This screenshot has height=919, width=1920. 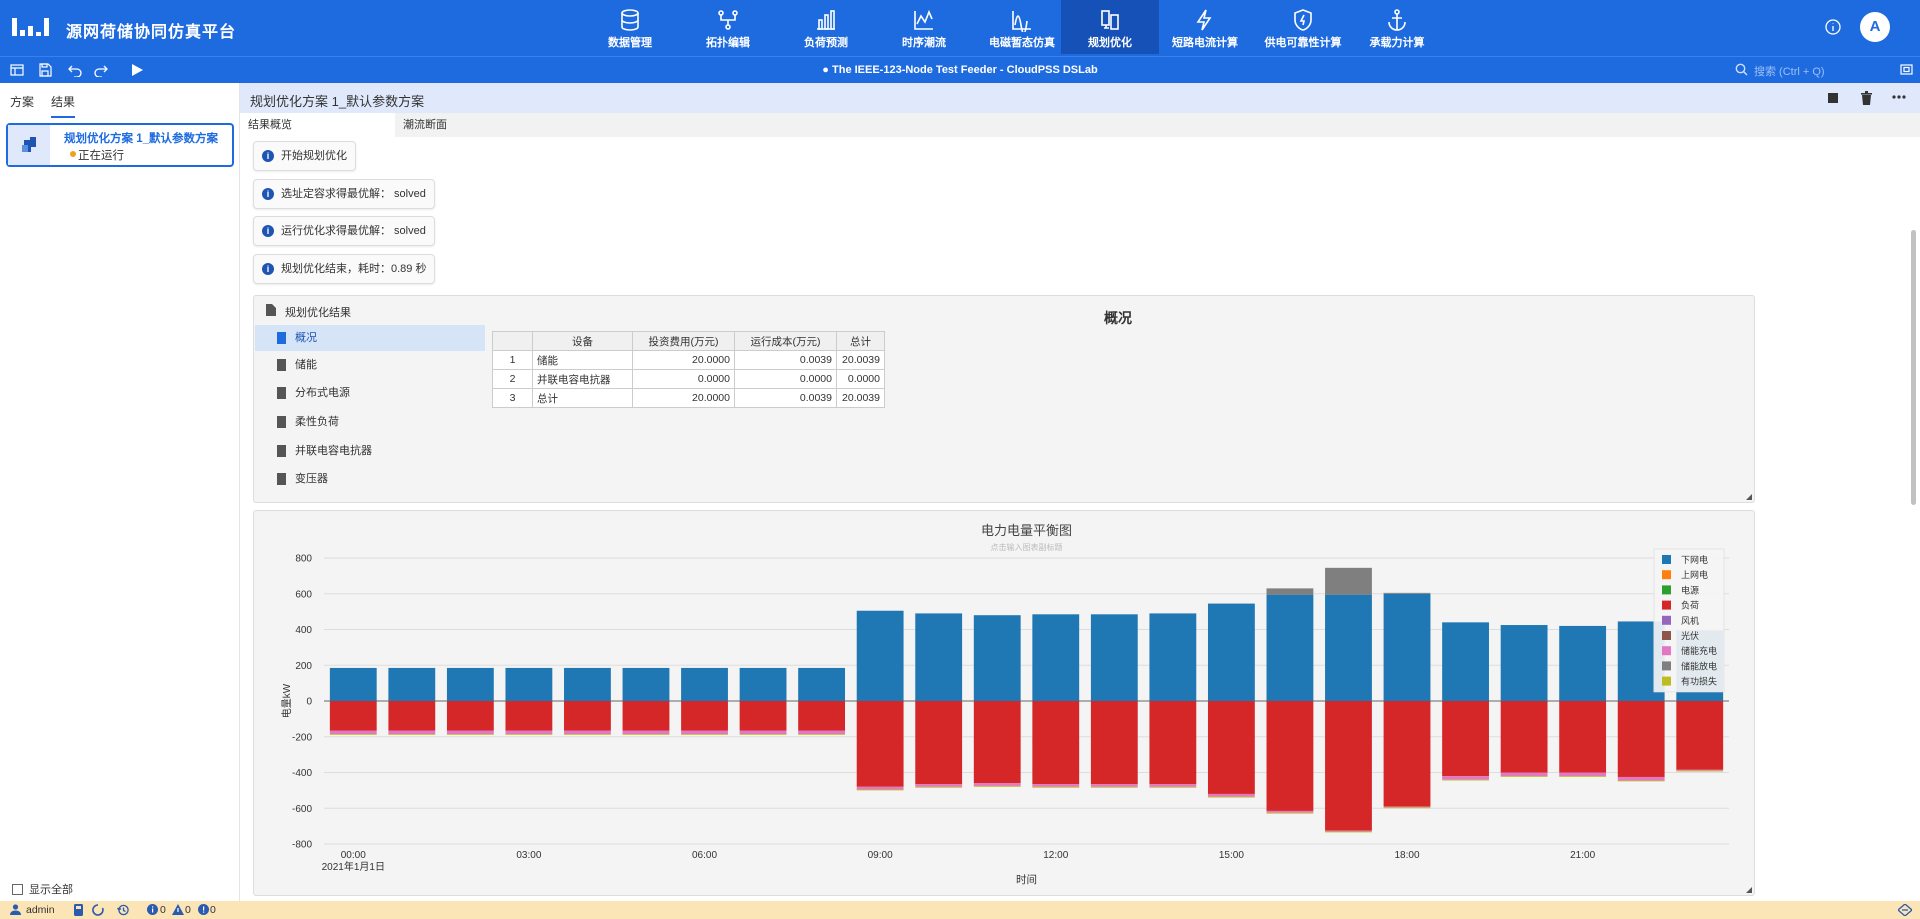 What do you see at coordinates (1905, 910) in the screenshot?
I see `feedback-icon` at bounding box center [1905, 910].